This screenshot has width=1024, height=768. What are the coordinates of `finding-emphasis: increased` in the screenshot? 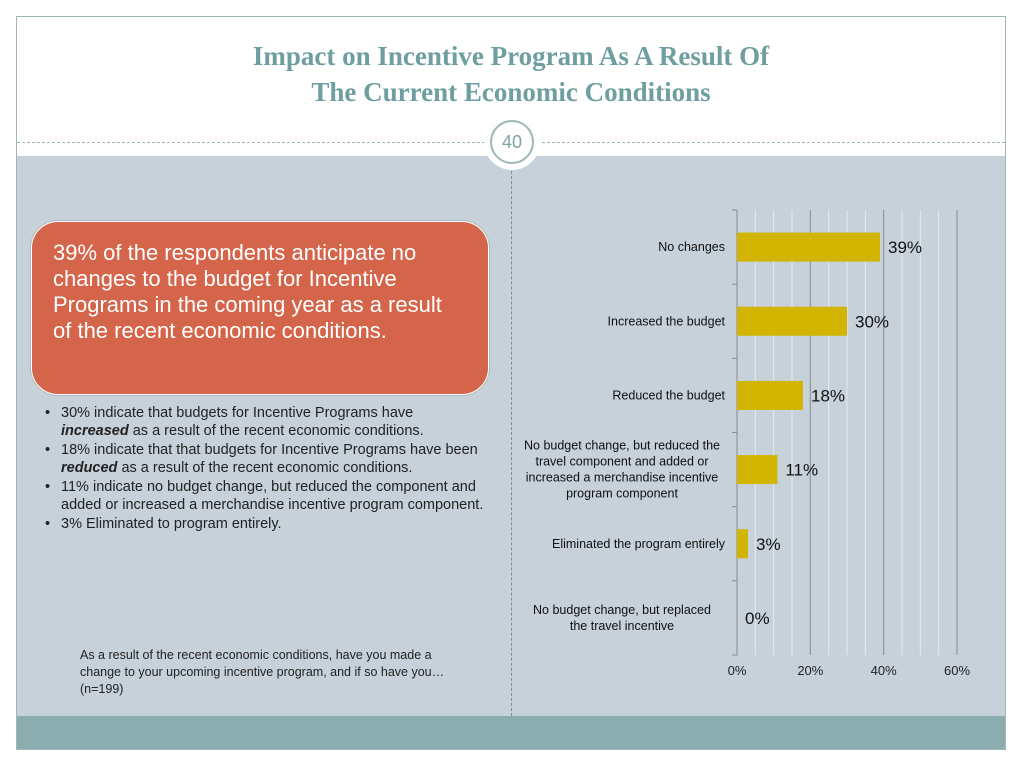 It's located at (95, 431).